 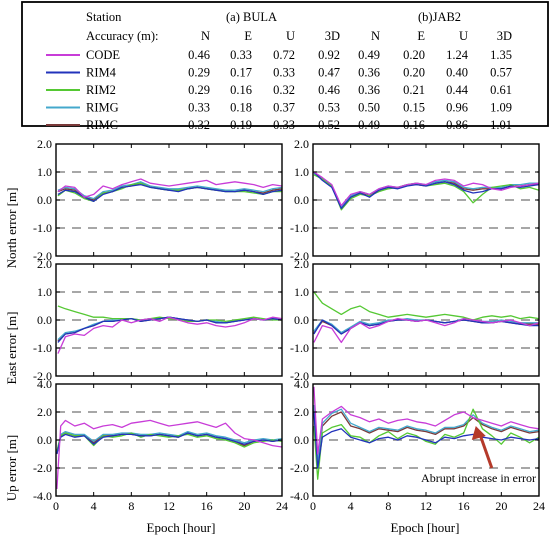 What do you see at coordinates (241, 125) in the screenshot?
I see `table-cell: 0.19` at bounding box center [241, 125].